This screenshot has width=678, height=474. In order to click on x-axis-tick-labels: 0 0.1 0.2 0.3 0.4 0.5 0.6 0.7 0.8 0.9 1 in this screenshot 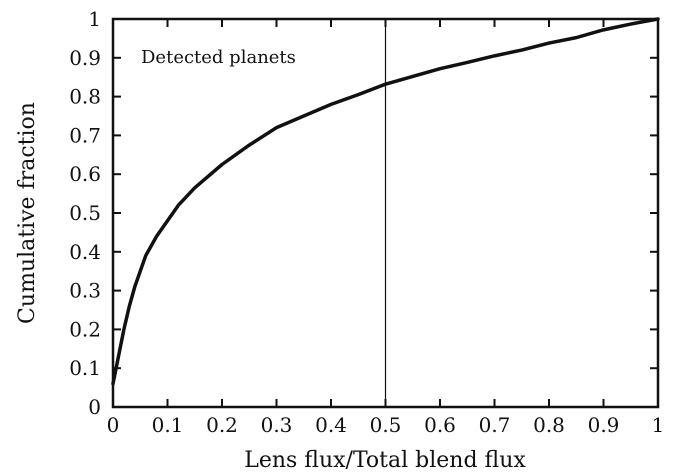, I will do `click(386, 425)`.